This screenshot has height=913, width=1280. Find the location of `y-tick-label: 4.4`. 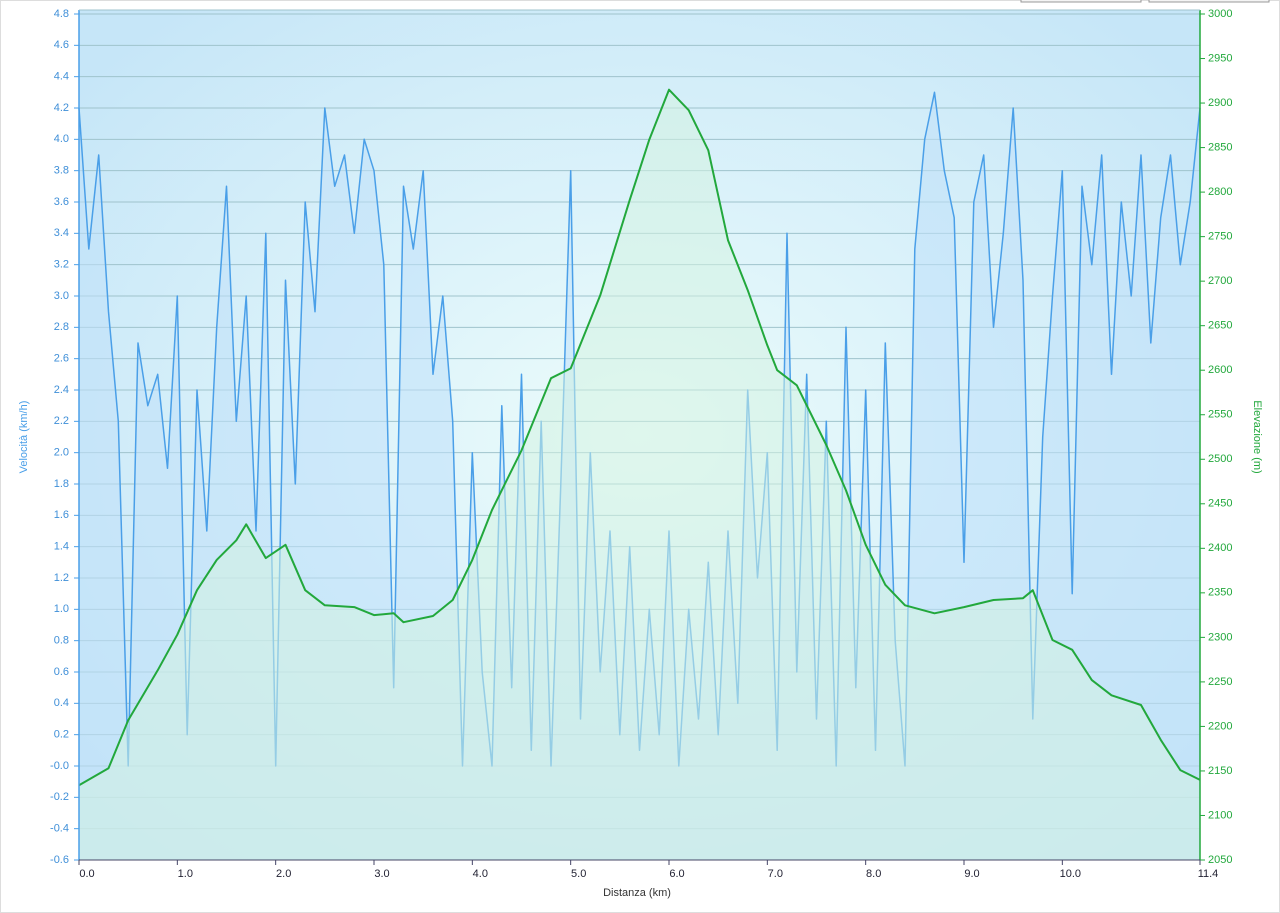

y-tick-label: 4.4 is located at coordinates (61, 77).